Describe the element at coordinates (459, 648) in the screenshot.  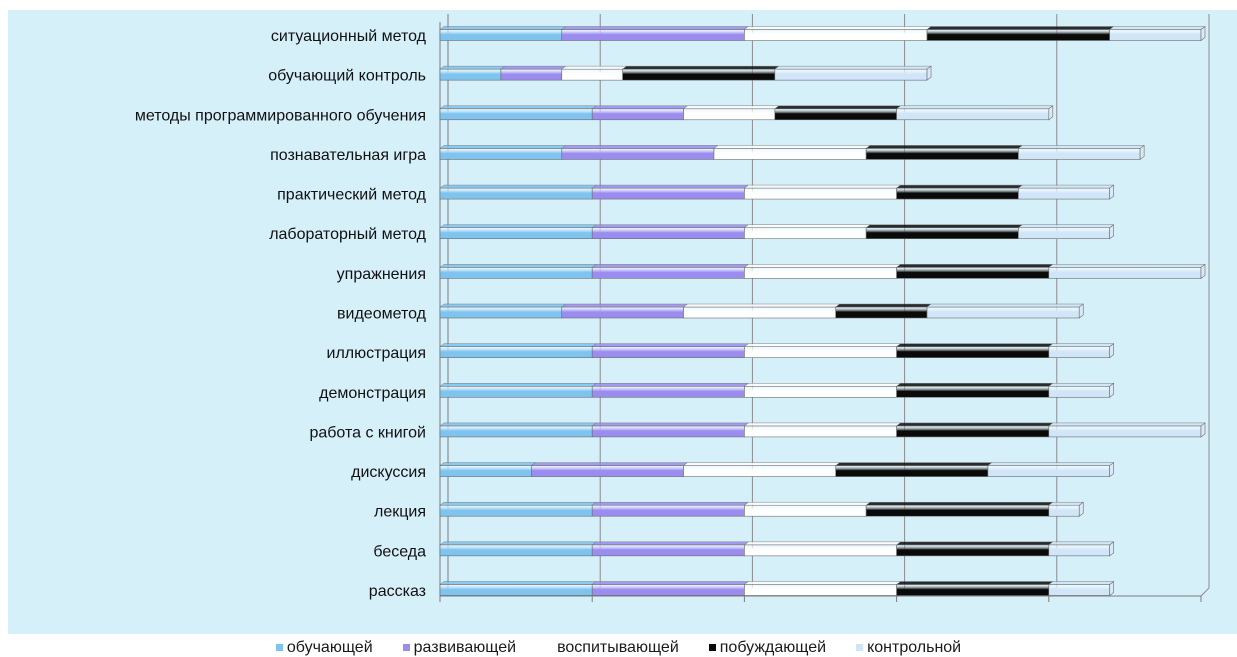
I see `legend-item: развивающей` at that location.